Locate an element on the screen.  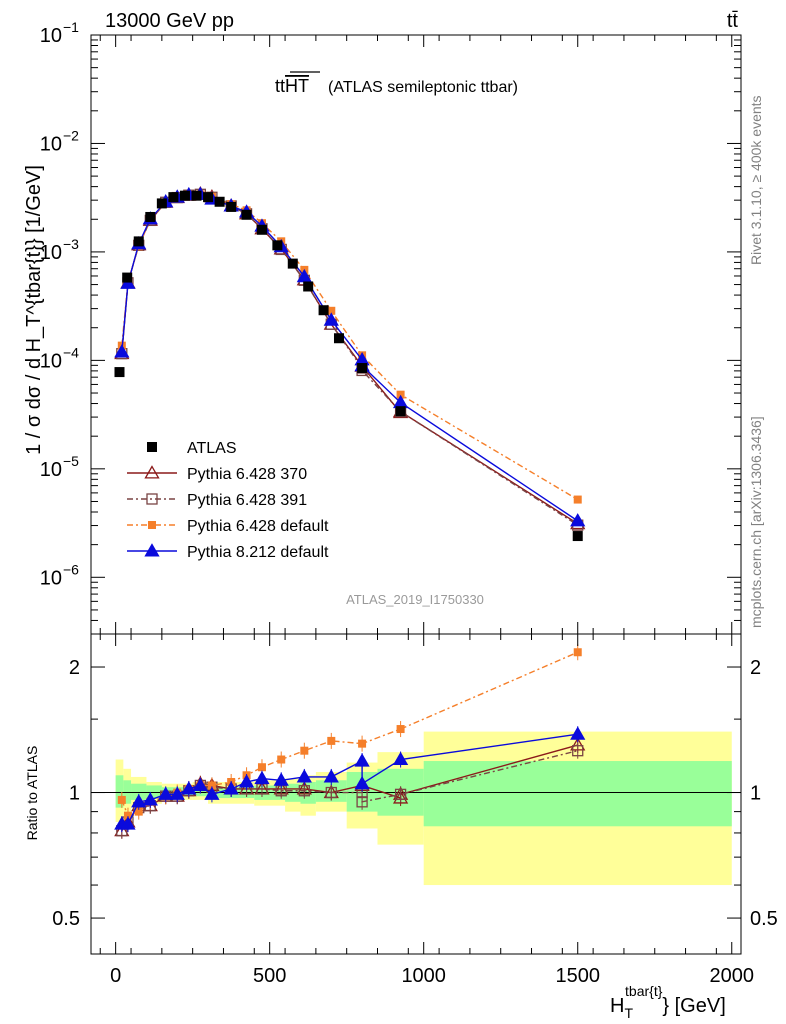
header-left: 13000 GeV pp is located at coordinates (169, 21).